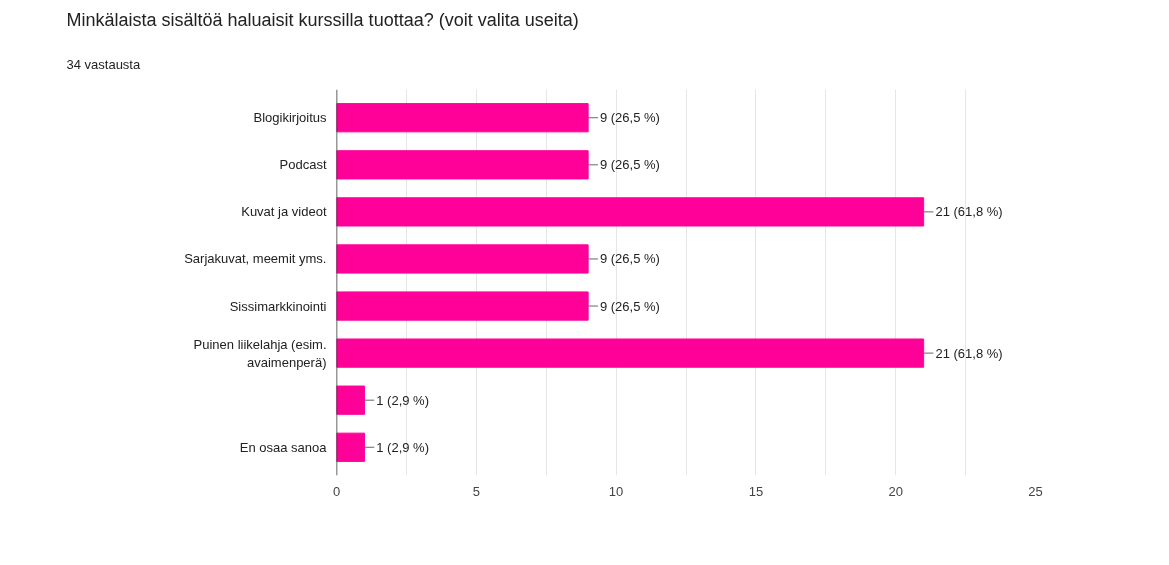 The image size is (1169, 565). I want to click on y-tick-label: Puinen liikelahja (esim. avaimenperä), so click(260, 353).